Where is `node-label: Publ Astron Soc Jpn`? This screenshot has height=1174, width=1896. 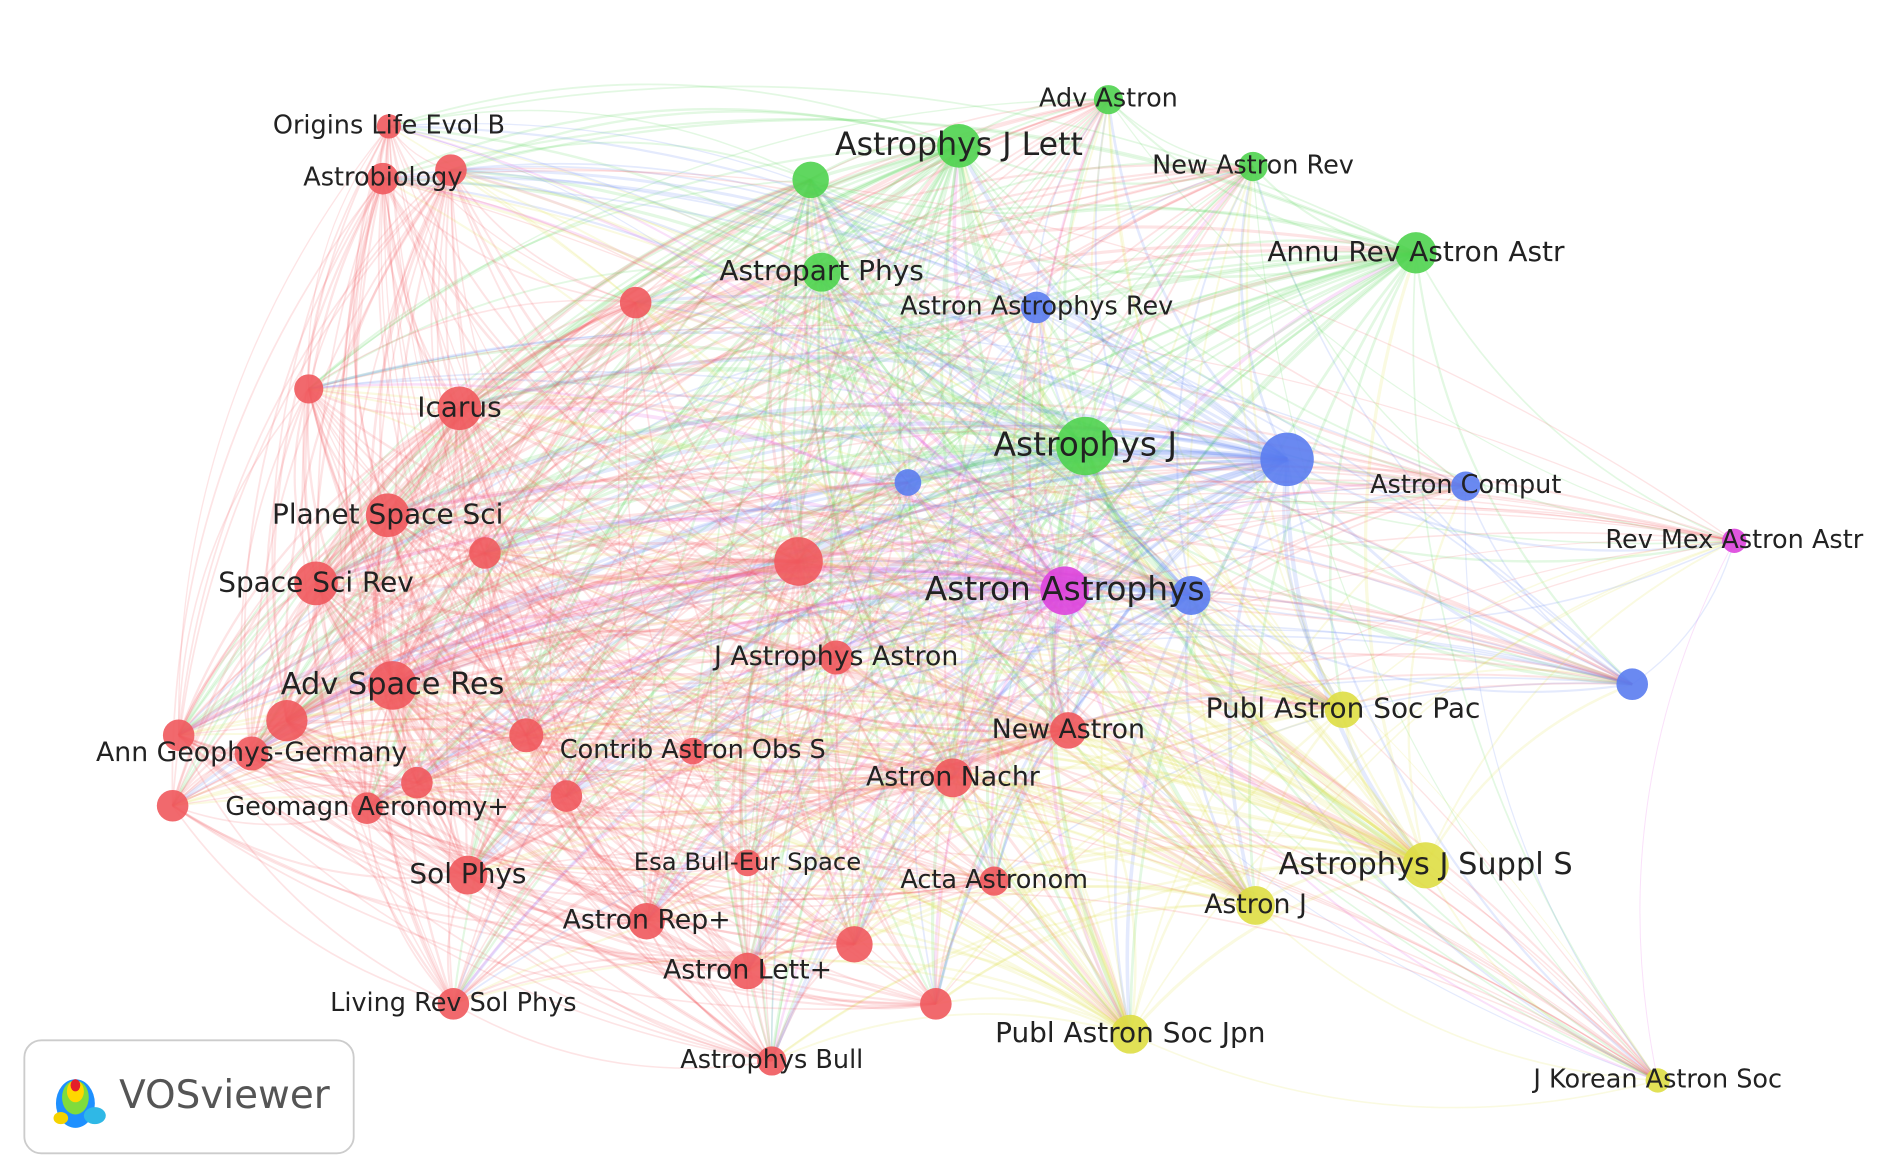 node-label: Publ Astron Soc Jpn is located at coordinates (1130, 1032).